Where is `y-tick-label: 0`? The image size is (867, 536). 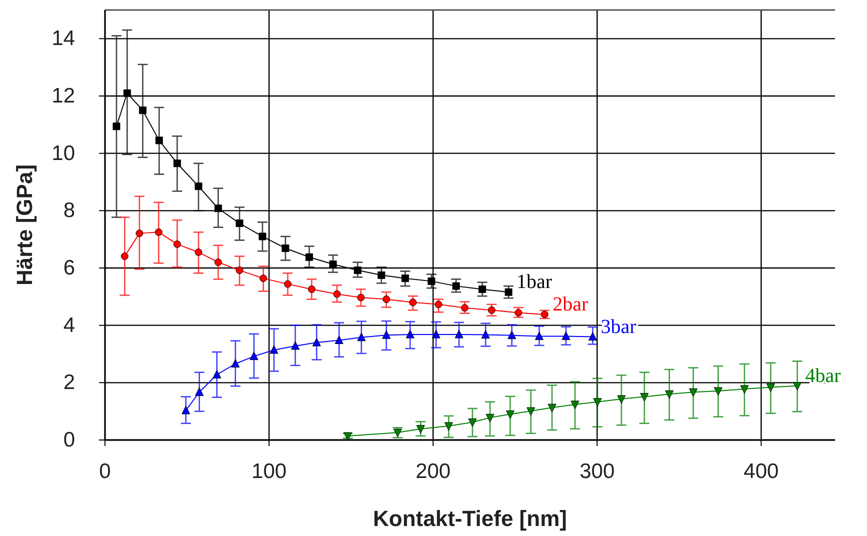
y-tick-label: 0 is located at coordinates (69, 440).